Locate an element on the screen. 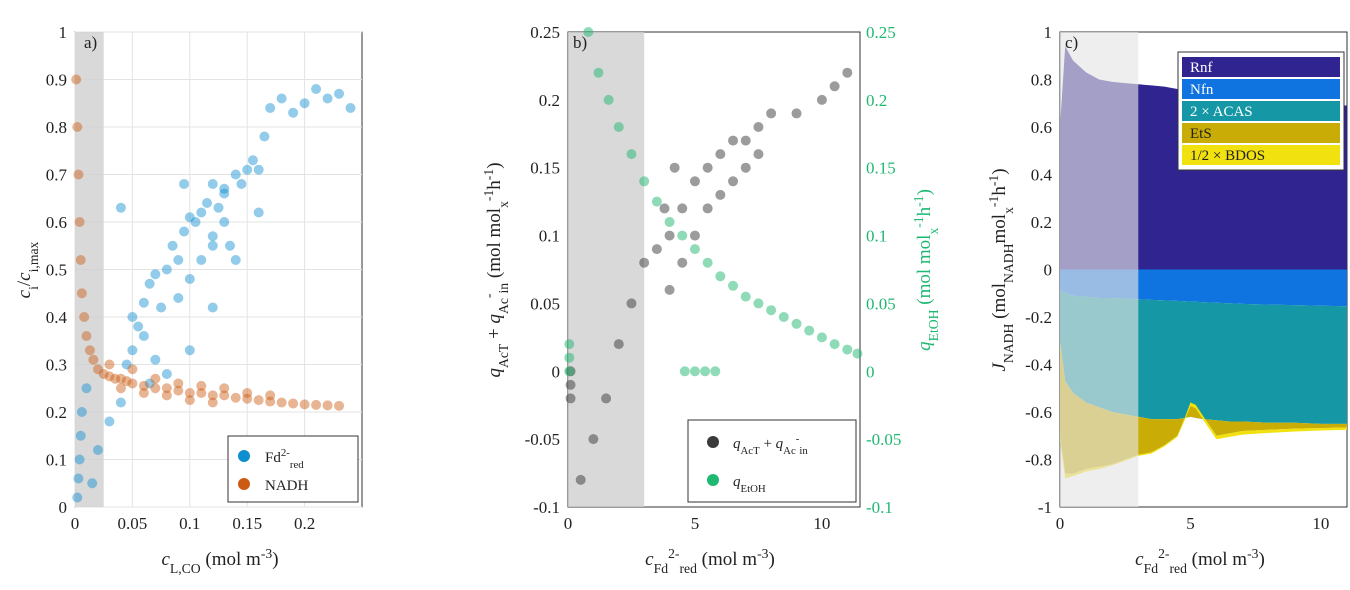 Image resolution: width=1350 pixels, height=590 pixels. panel-b-ytick-label-right: 0.15 is located at coordinates (881, 168).